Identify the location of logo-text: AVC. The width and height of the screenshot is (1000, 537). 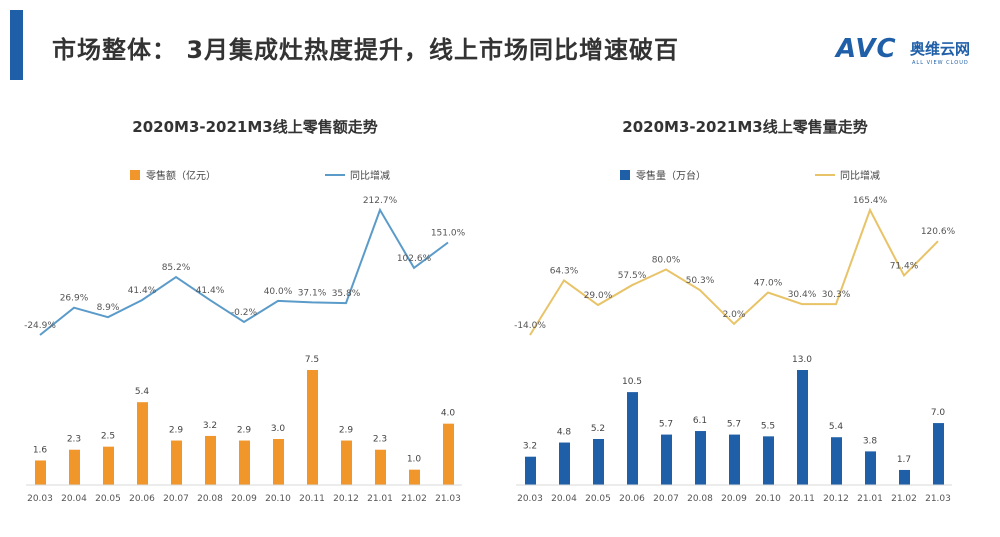
(866, 49).